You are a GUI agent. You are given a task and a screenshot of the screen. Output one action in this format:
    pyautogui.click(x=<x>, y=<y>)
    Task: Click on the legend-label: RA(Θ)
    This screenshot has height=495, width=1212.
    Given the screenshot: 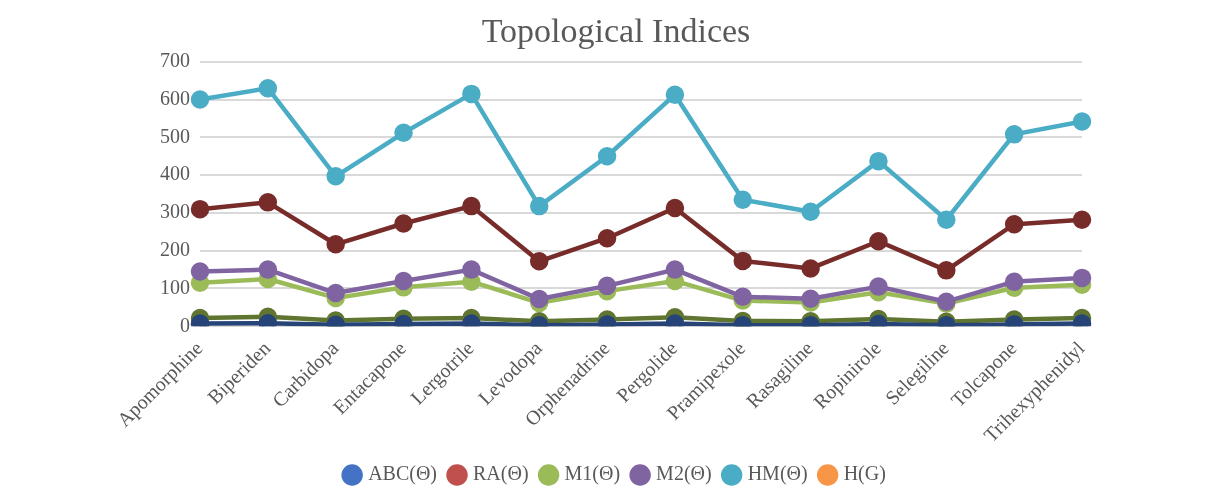 What is the action you would take?
    pyautogui.click(x=501, y=474)
    